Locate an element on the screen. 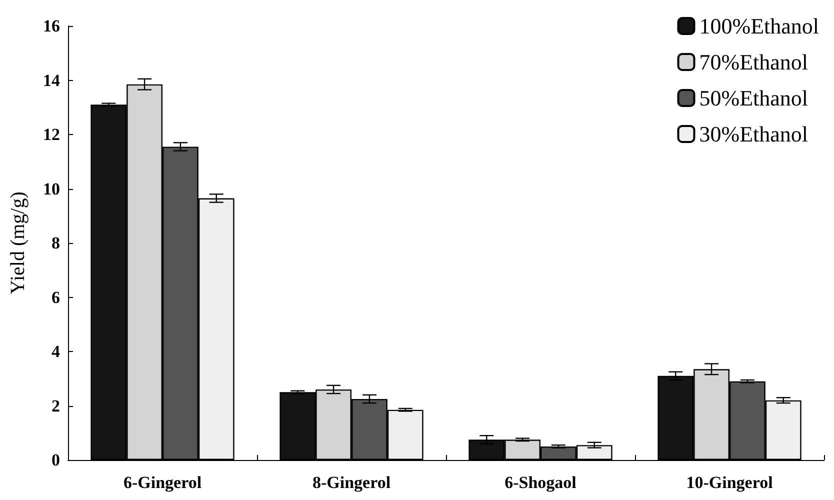  y-tick-label: 8 is located at coordinates (56, 243).